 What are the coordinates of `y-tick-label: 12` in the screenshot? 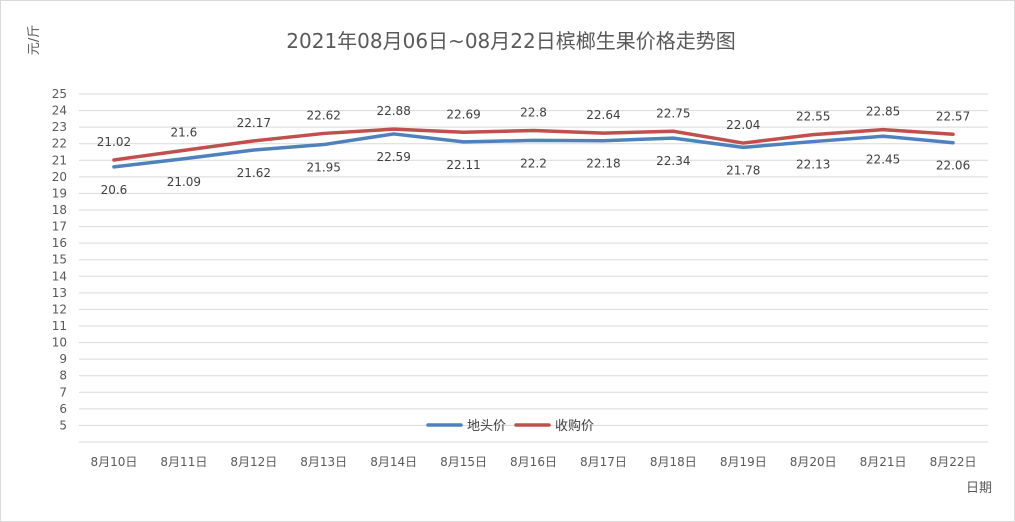 It's located at (59, 309).